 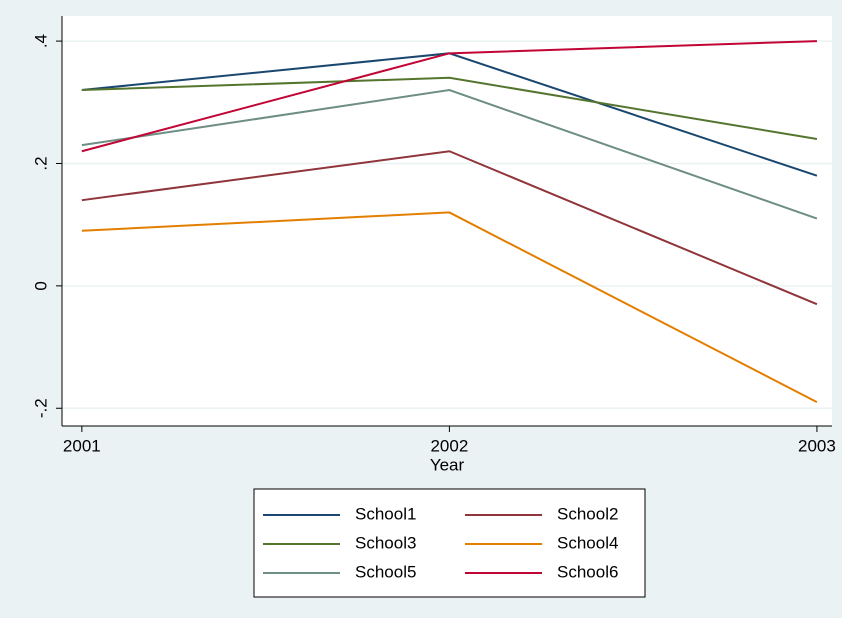 I want to click on y-tick-label: -.2, so click(x=40, y=408).